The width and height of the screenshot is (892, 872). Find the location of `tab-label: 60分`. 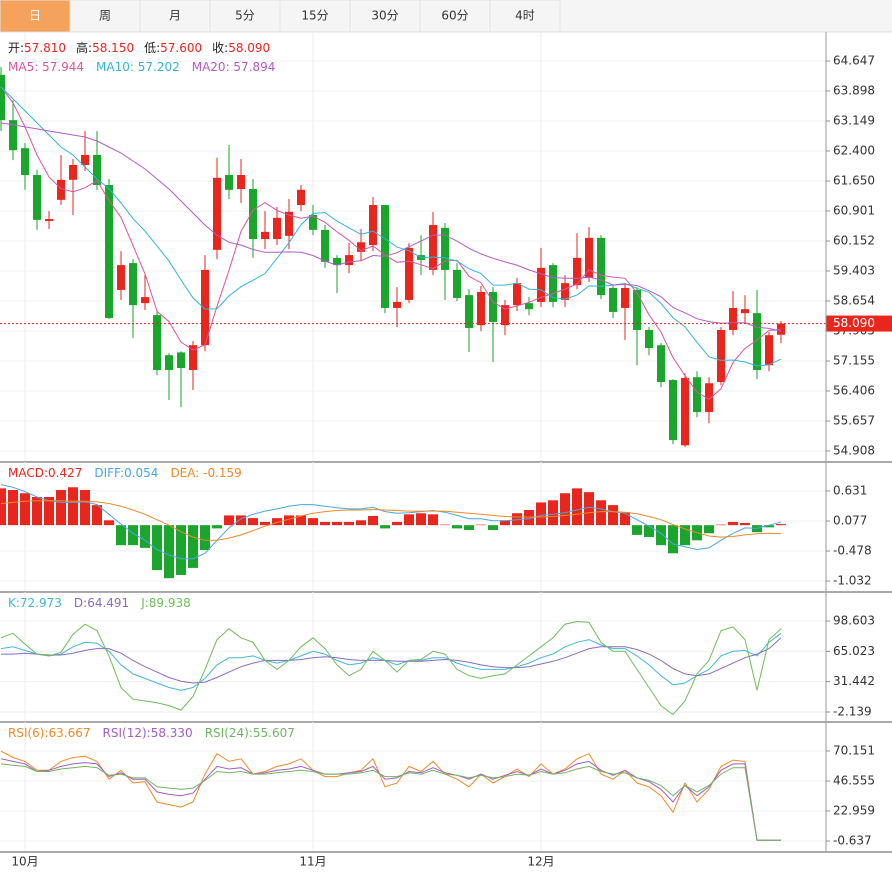

tab-label: 60分 is located at coordinates (454, 16).